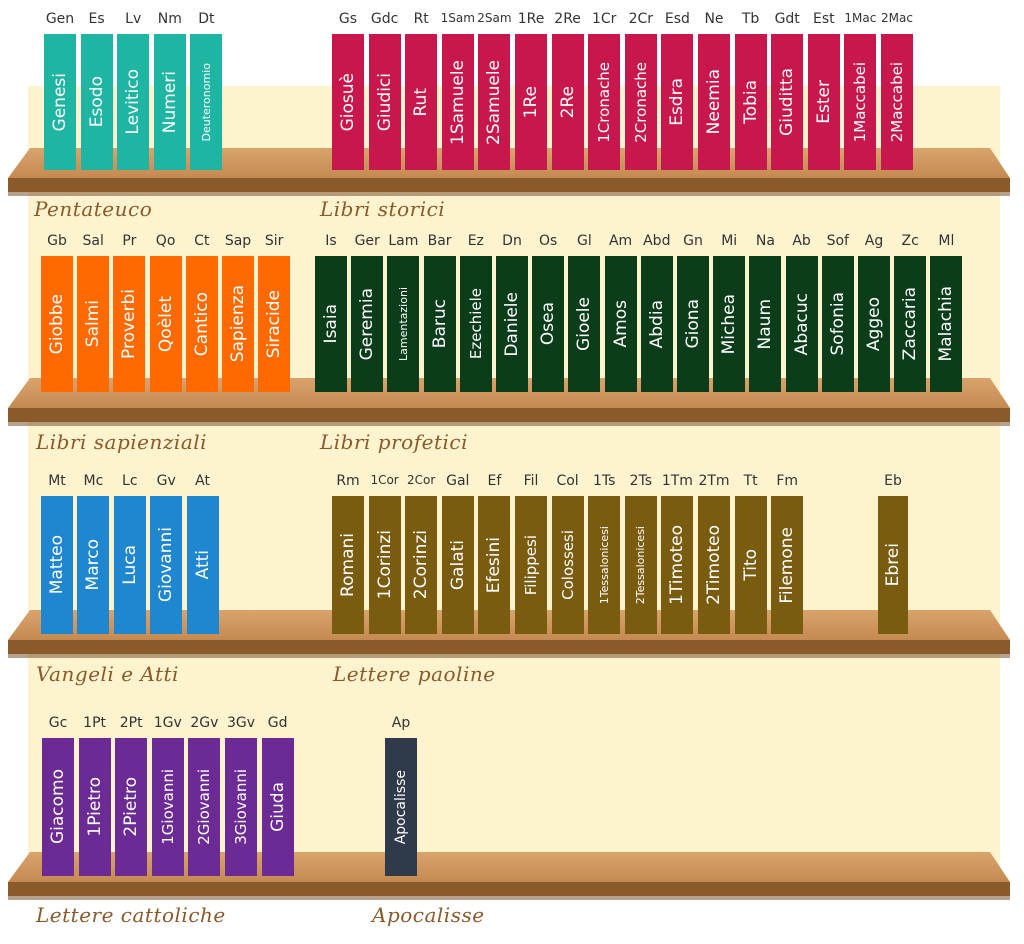  I want to click on book-sapienziali: Qoèlet, so click(165, 324).